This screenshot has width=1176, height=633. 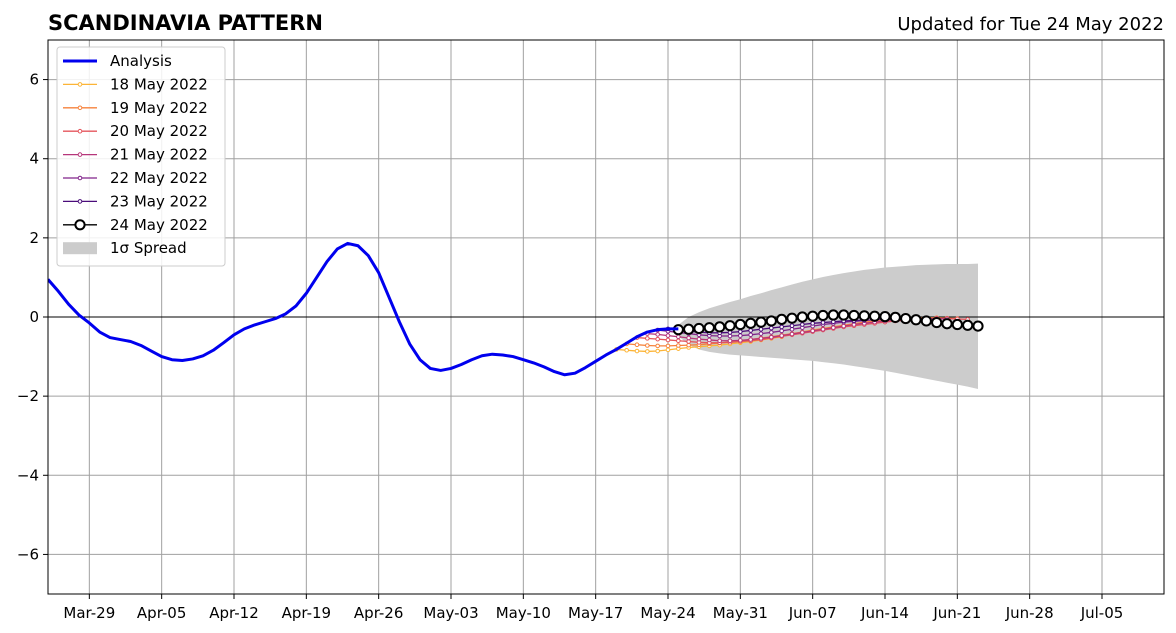 What do you see at coordinates (159, 201) in the screenshot?
I see `legend-label: 23 May 2022` at bounding box center [159, 201].